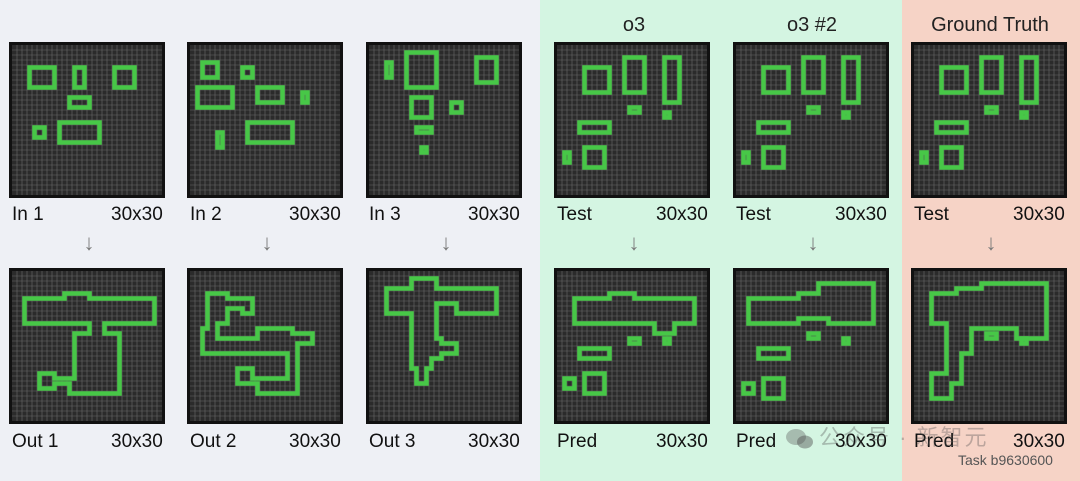 The height and width of the screenshot is (481, 1080). What do you see at coordinates (206, 214) in the screenshot?
I see `panel-label: In 2` at bounding box center [206, 214].